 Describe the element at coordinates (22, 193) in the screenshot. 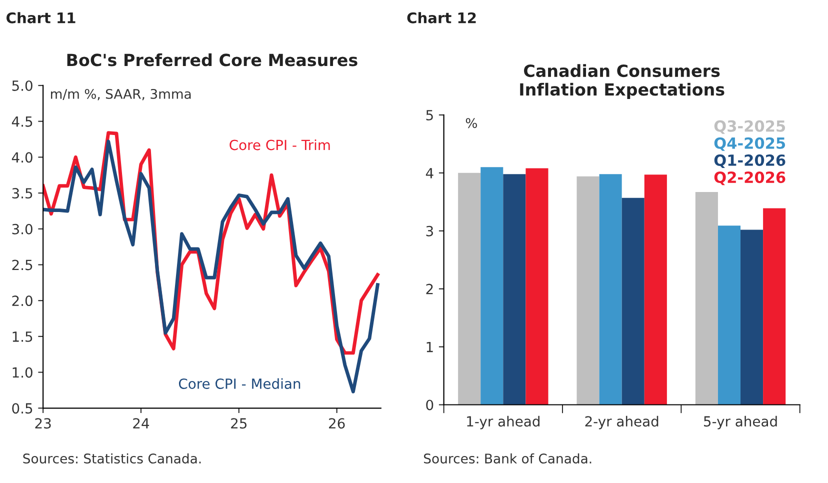

I see `y-tick-label: 3.5` at that location.